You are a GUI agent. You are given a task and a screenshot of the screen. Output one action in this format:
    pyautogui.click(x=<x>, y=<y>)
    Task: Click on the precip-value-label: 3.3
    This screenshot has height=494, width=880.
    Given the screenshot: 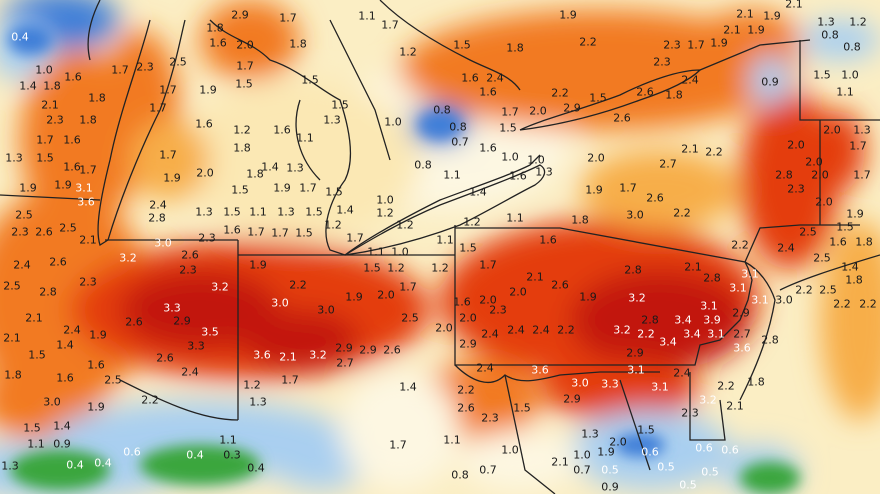 What is the action you would take?
    pyautogui.click(x=610, y=384)
    